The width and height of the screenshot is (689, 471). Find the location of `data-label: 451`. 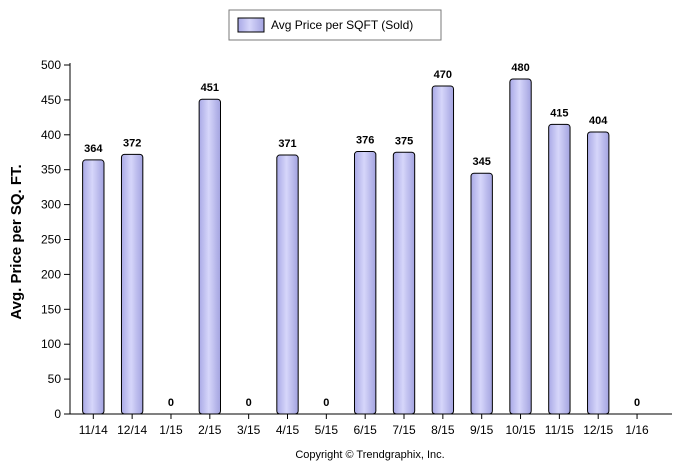

data-label: 451 is located at coordinates (210, 88).